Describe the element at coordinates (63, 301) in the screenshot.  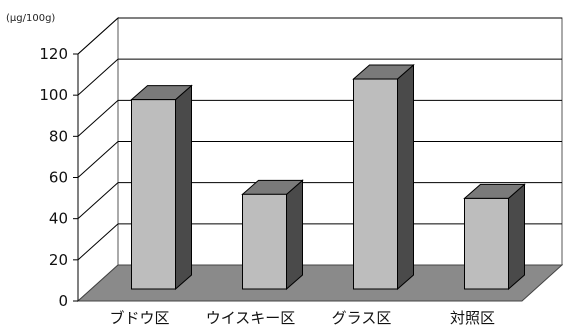
I see `y-tick-label: 0` at that location.